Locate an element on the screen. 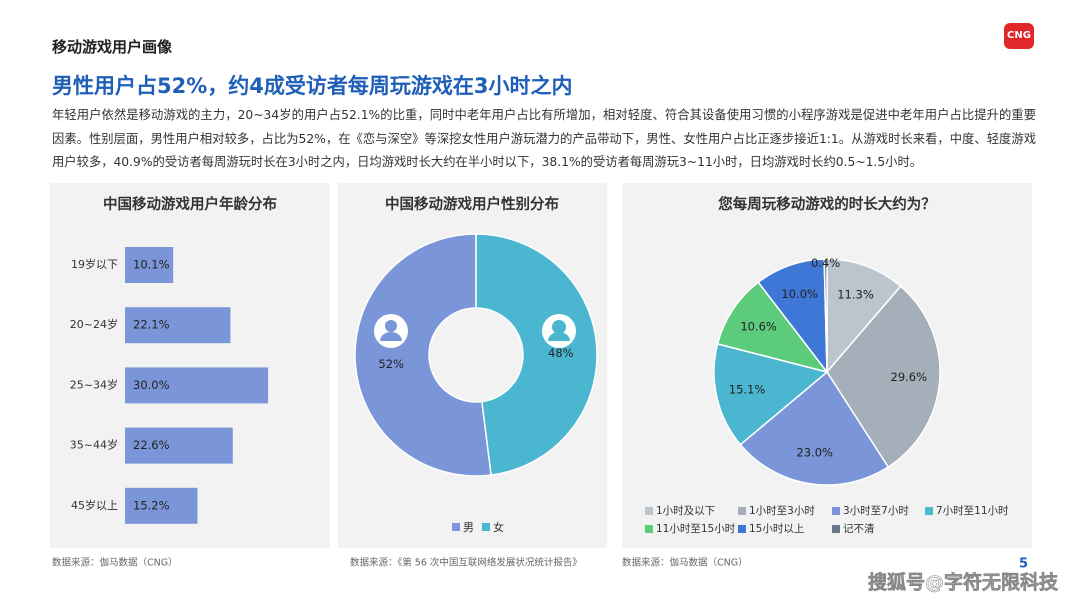 Image resolution: width=1080 pixels, height=605 pixels. chart-title: 您每周玩移动游戏的时长大约为？ is located at coordinates (827, 204).